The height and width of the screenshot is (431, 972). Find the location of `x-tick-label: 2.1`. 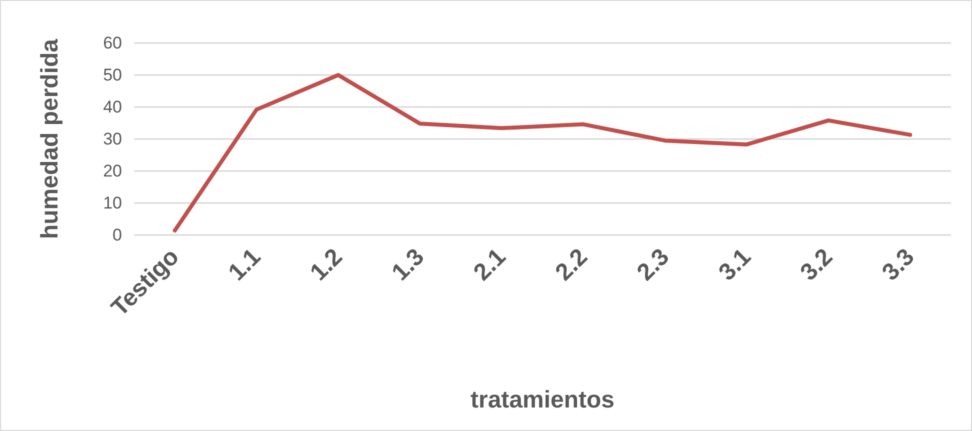

x-tick-label: 2.1 is located at coordinates (490, 264).